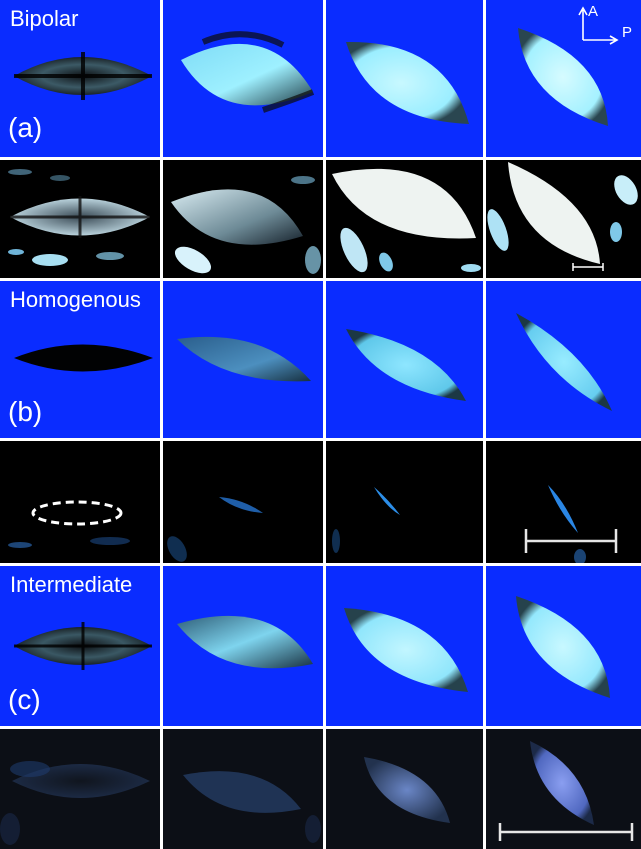 The height and width of the screenshot is (849, 641). I want to click on polarizer-arrow-icon, so click(601, 40).